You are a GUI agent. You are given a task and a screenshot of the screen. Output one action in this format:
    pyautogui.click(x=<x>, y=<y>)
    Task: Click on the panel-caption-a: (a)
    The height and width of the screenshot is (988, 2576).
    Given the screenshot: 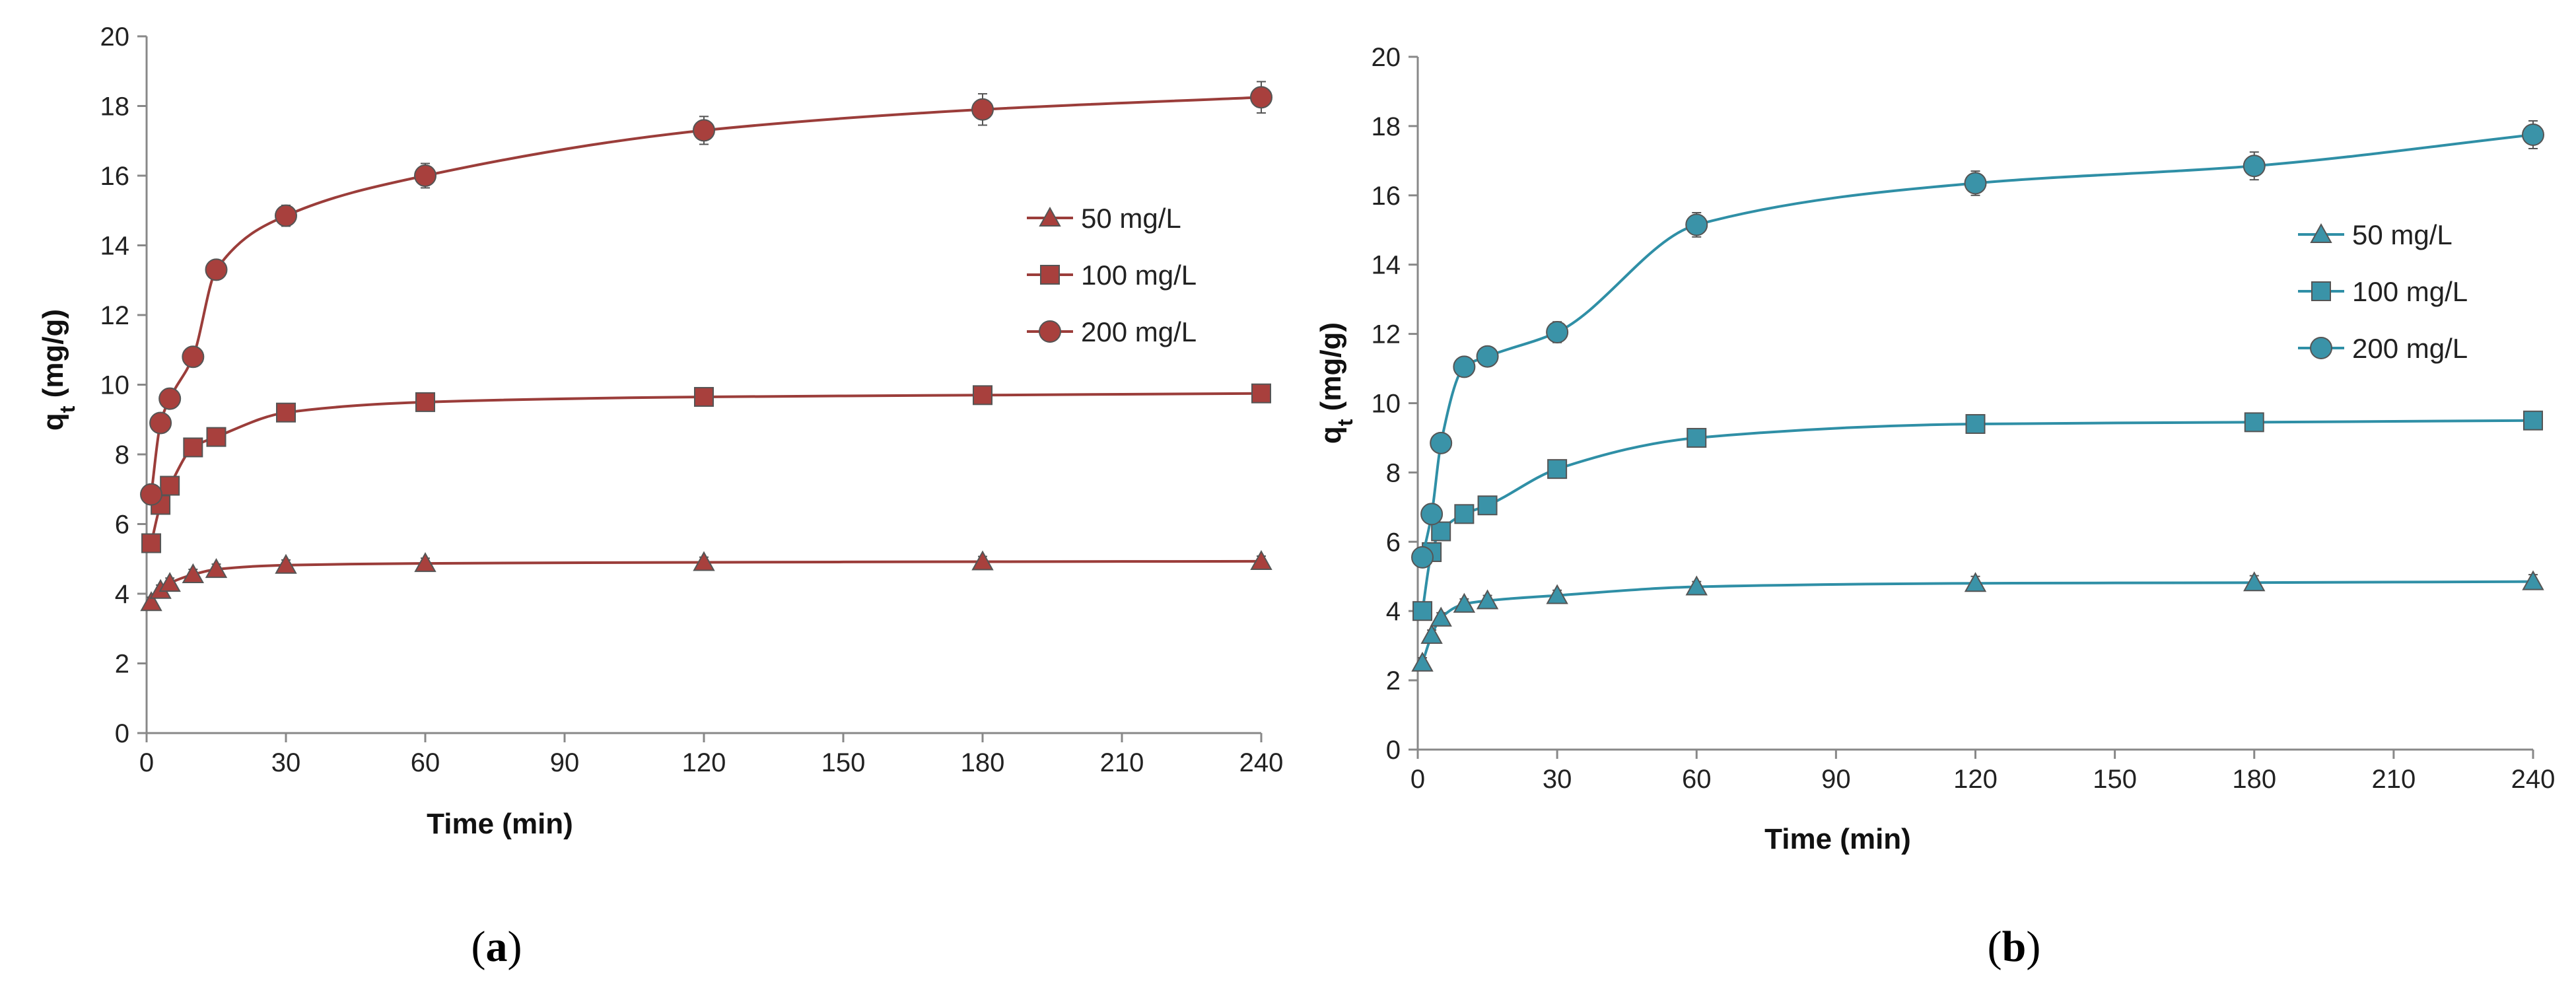 What is the action you would take?
    pyautogui.click(x=497, y=947)
    